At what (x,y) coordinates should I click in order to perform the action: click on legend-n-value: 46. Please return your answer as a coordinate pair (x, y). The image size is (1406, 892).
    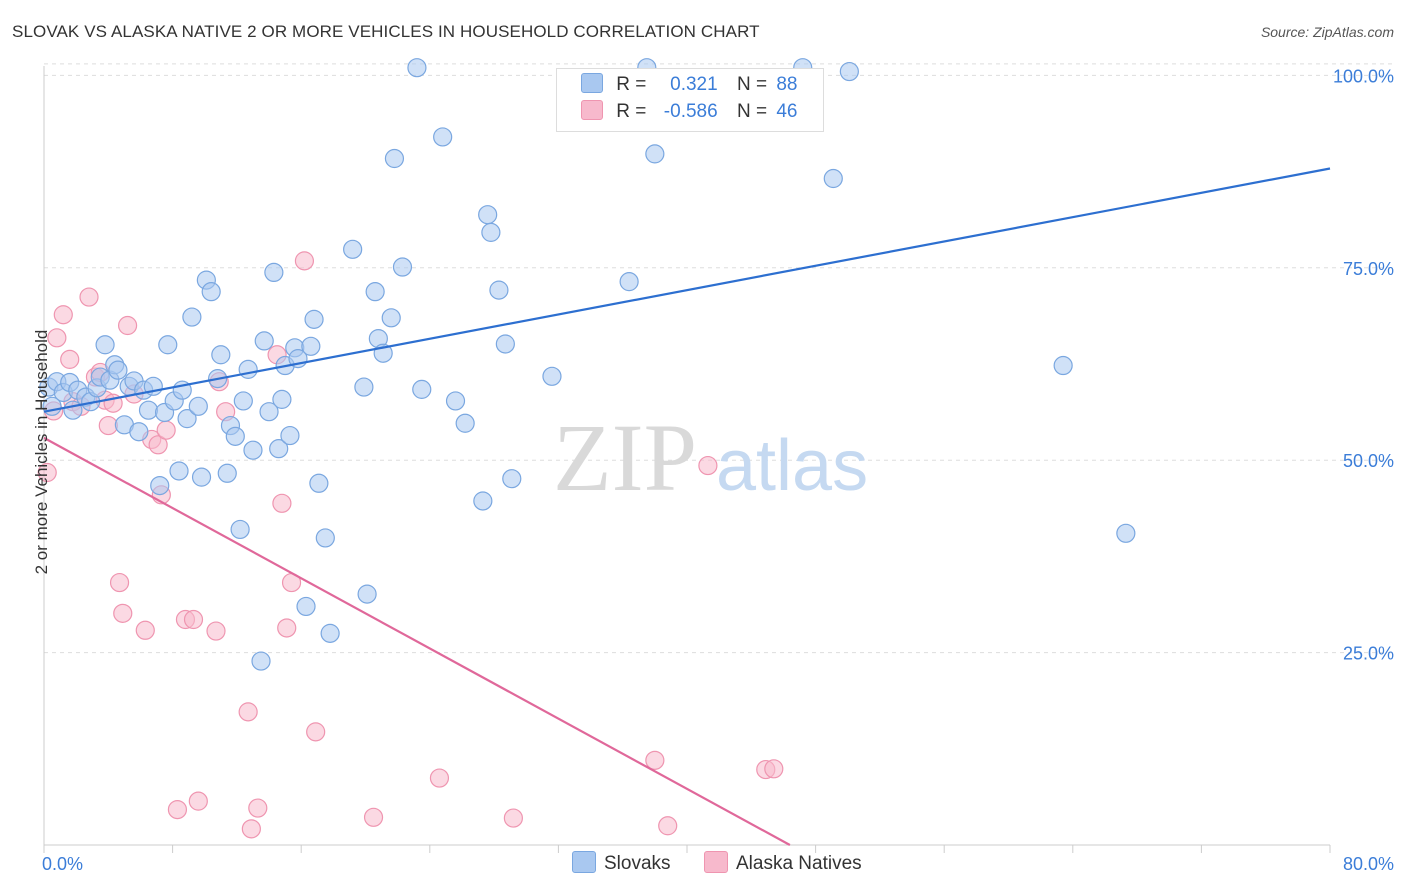
    Looking at the image, I should click on (787, 111).